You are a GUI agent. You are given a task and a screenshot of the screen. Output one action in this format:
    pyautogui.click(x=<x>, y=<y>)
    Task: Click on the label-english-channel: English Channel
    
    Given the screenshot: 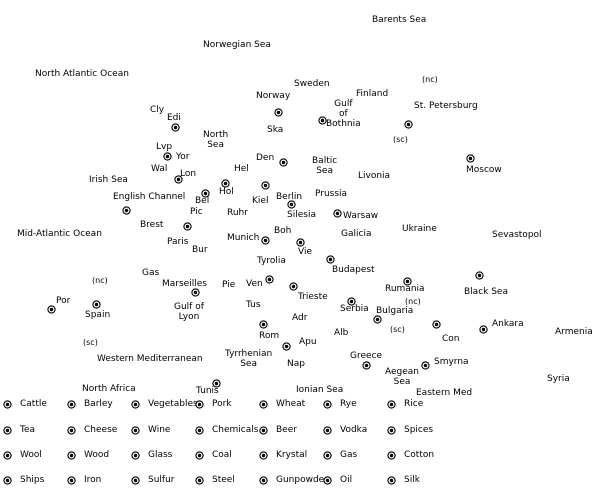 What is the action you would take?
    pyautogui.click(x=149, y=197)
    